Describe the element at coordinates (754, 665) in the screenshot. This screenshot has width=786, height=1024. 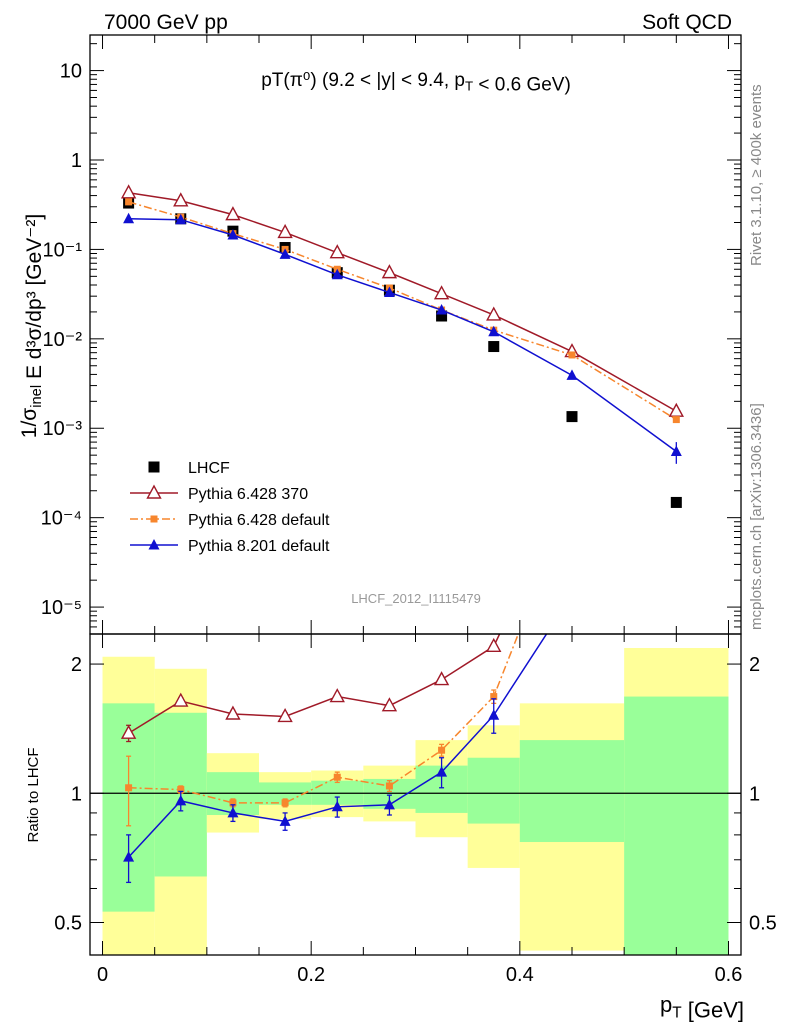
I see `ratio-tick-label-right: 2` at that location.